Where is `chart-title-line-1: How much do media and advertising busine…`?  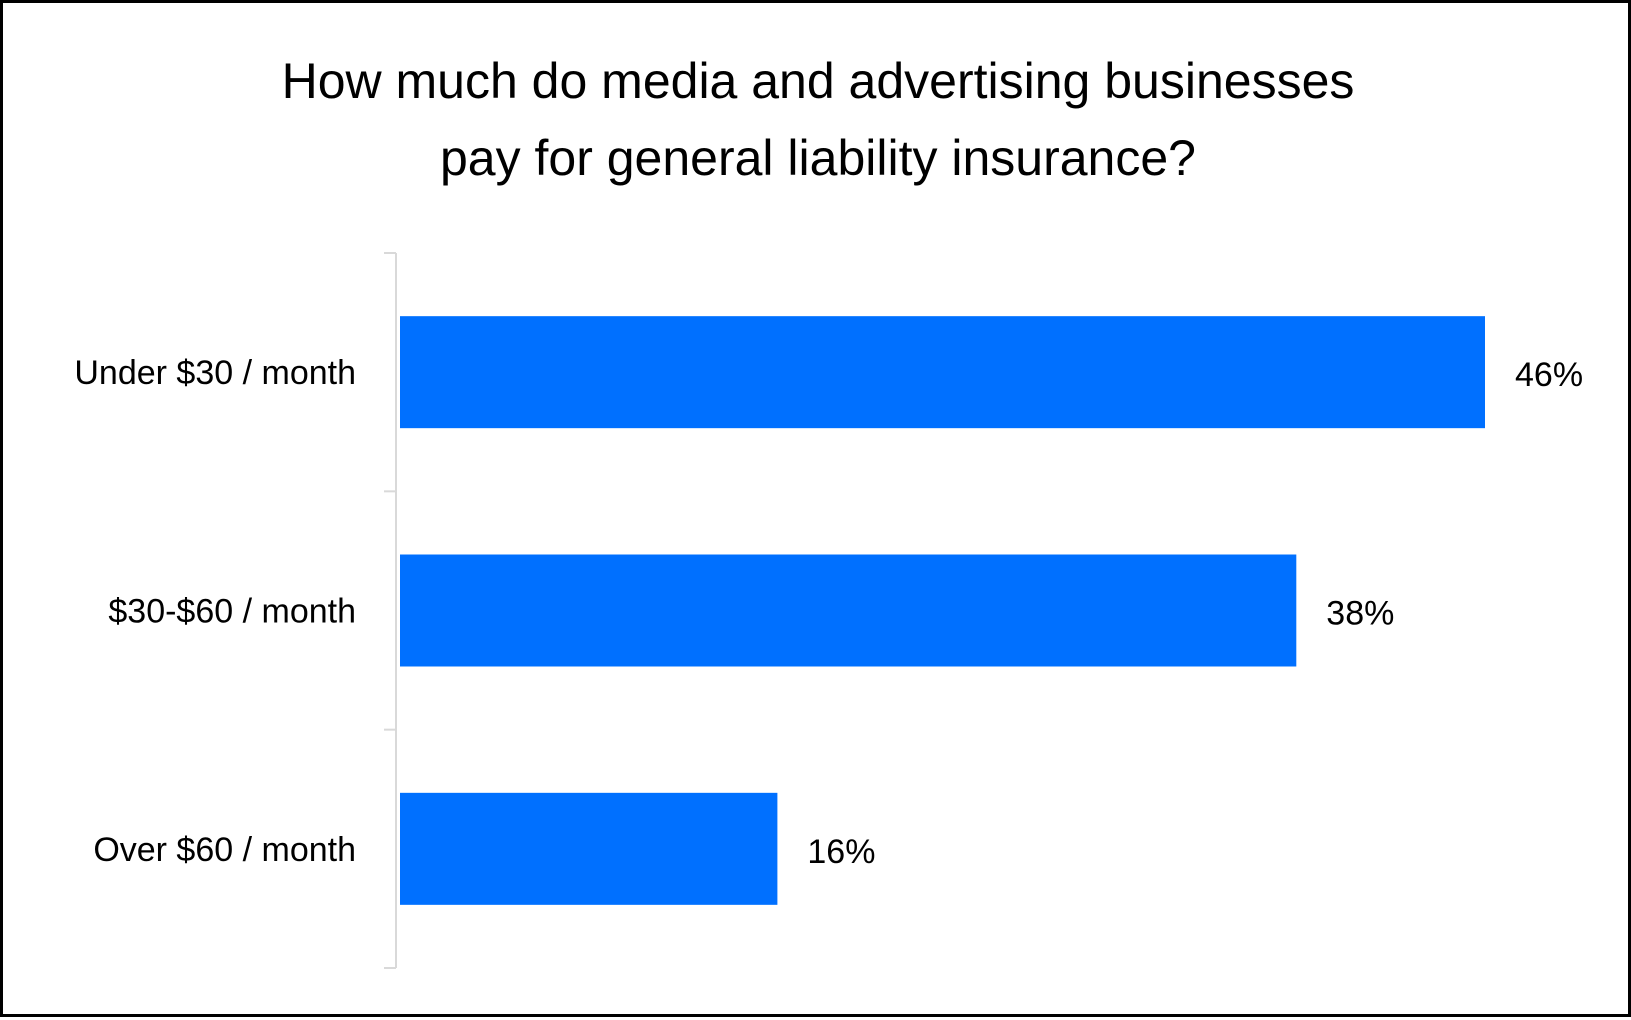
chart-title-line-1: How much do media and advertising busine… is located at coordinates (818, 81).